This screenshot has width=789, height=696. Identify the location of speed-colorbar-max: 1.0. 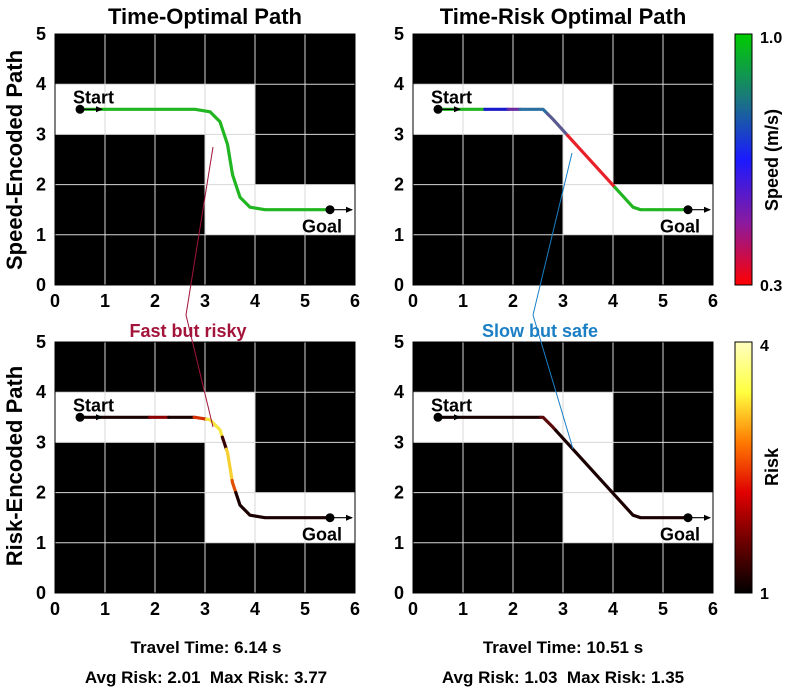
(771, 38).